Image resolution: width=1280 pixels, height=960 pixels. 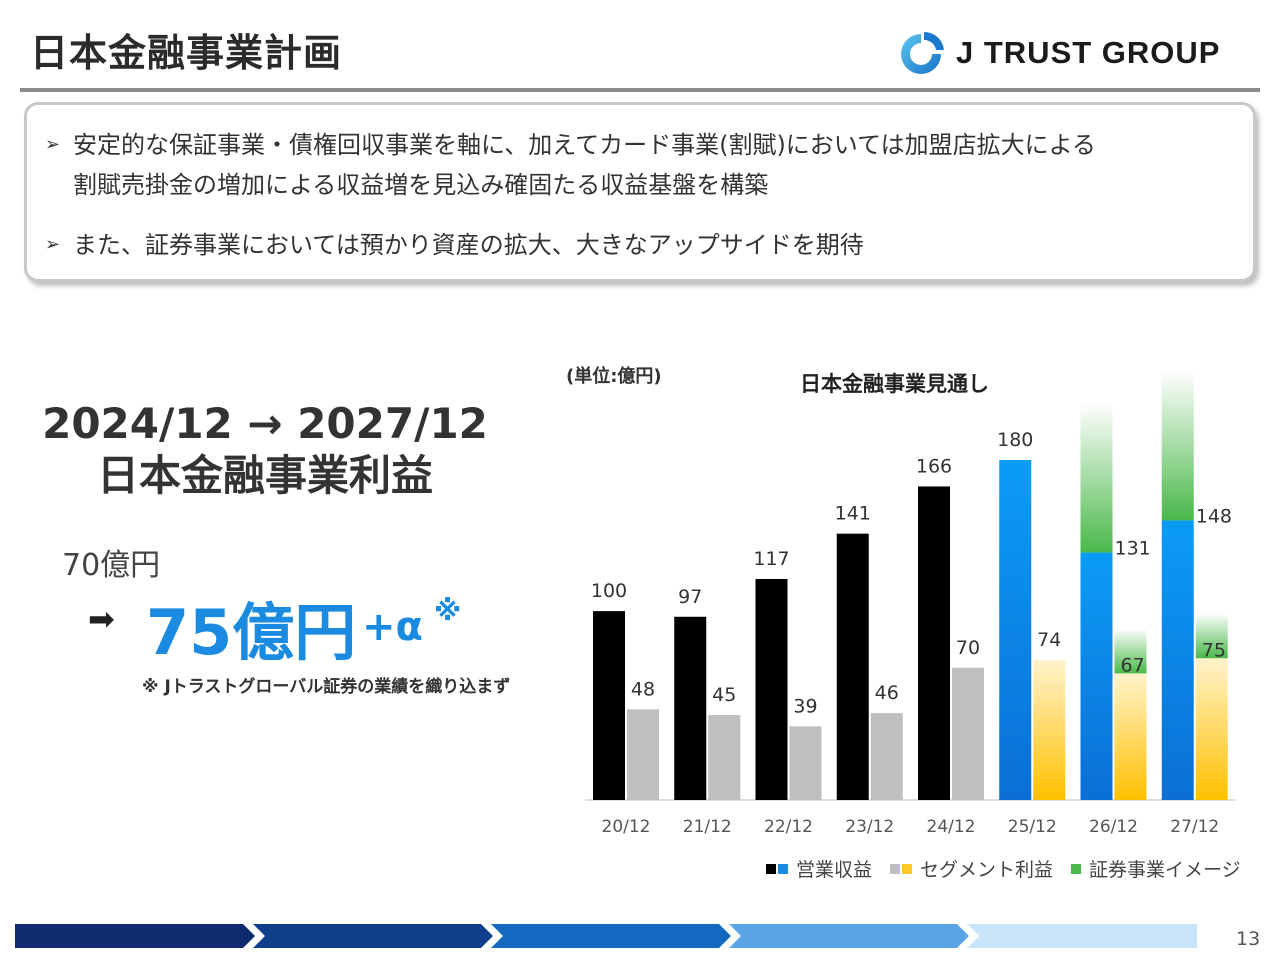 I want to click on legend-label: 営業収益, so click(x=834, y=870).